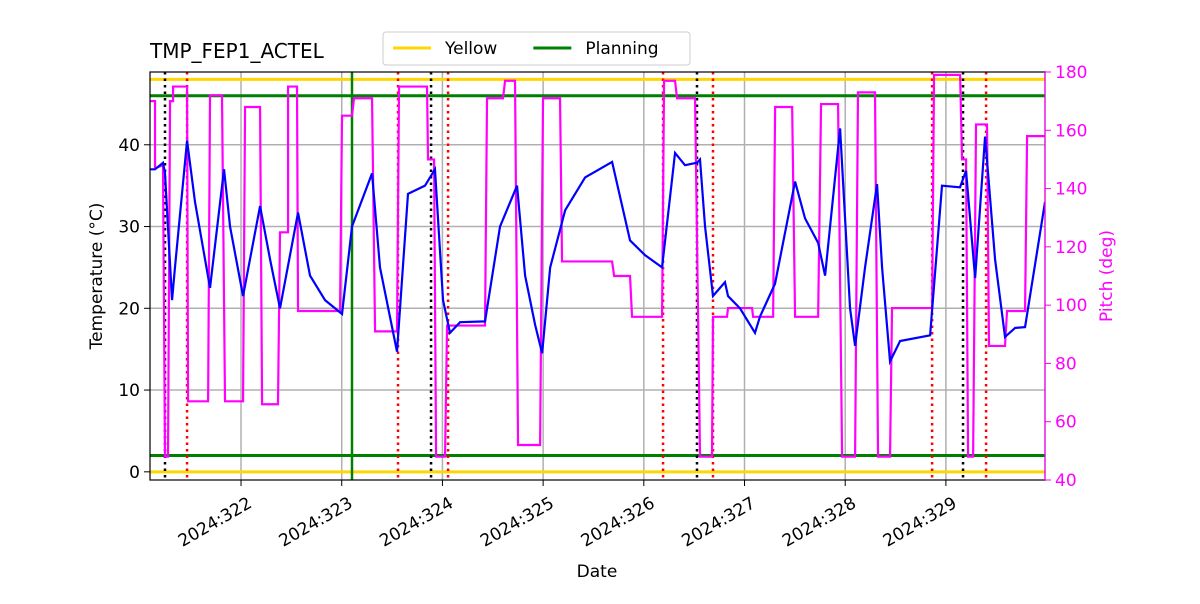 The image size is (1200, 604). What do you see at coordinates (470, 49) in the screenshot?
I see `legend-label: Yellow` at bounding box center [470, 49].